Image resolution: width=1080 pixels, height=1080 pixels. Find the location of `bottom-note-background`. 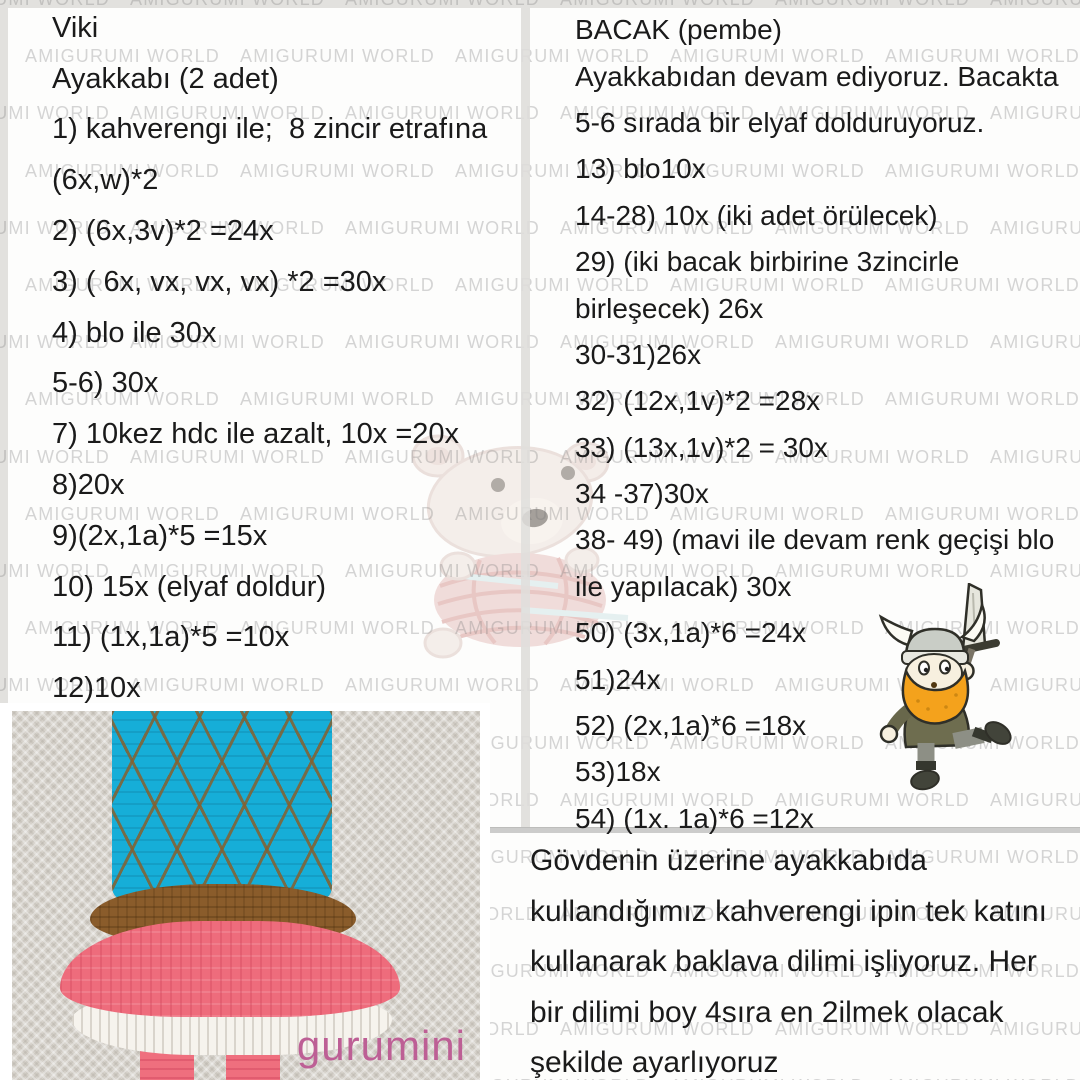

bottom-note-background is located at coordinates (784, 956).